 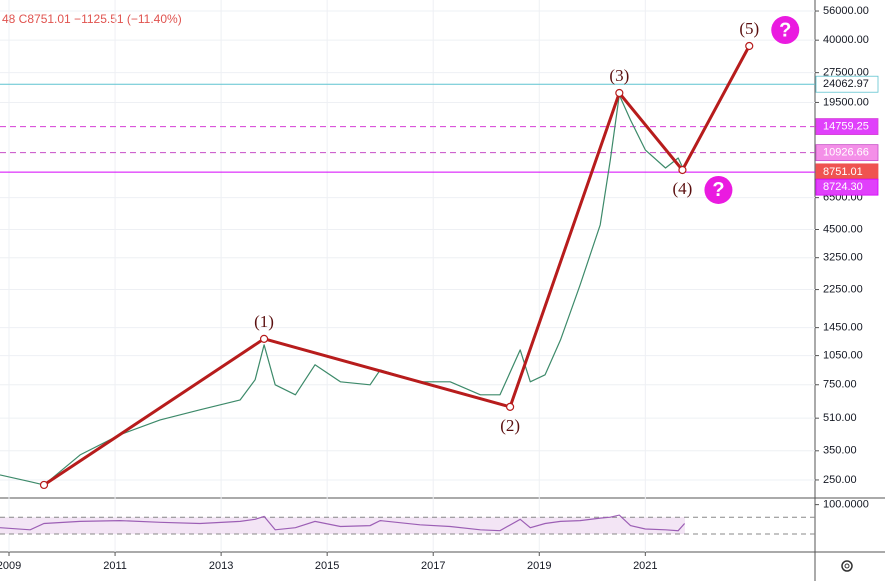 I want to click on y-tick-label: 350.00, so click(x=840, y=451).